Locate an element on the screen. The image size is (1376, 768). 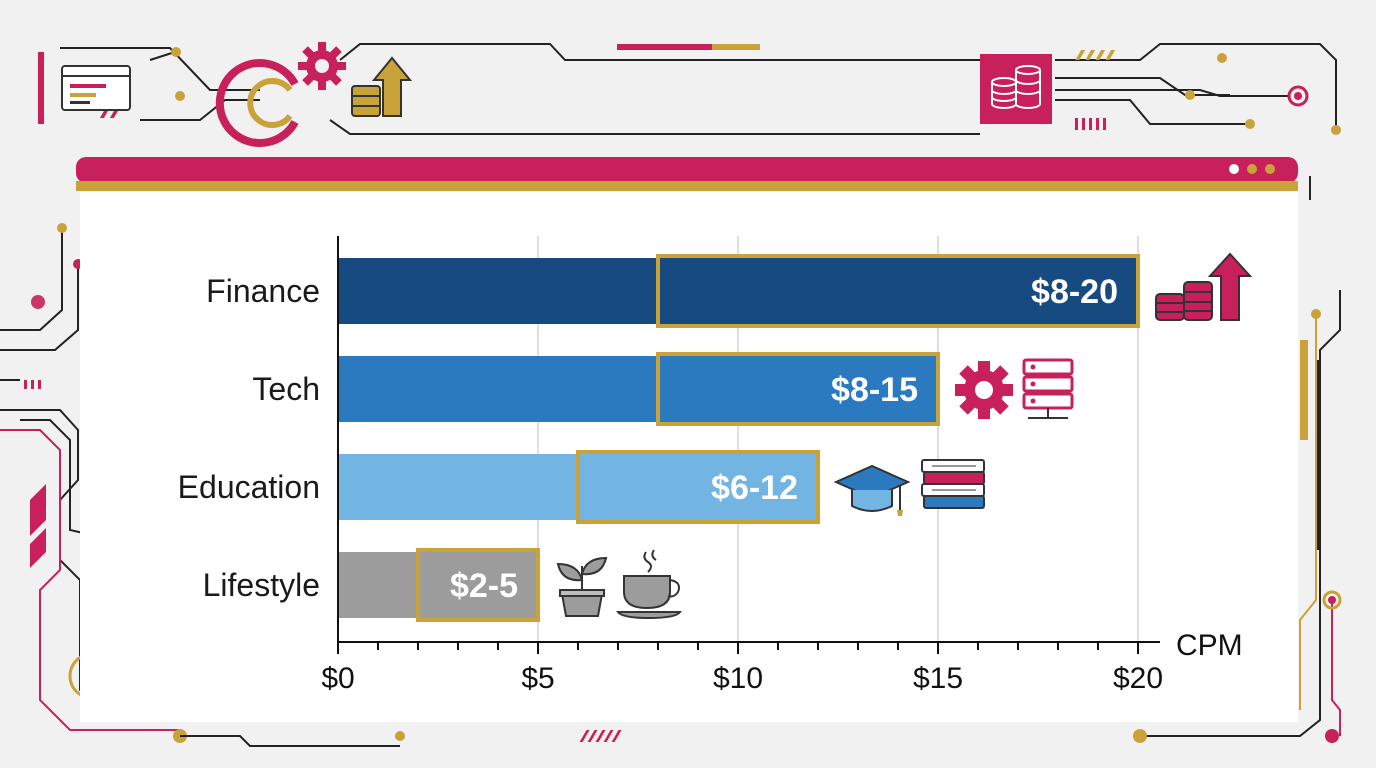
node-icon is located at coordinates (1298, 96).